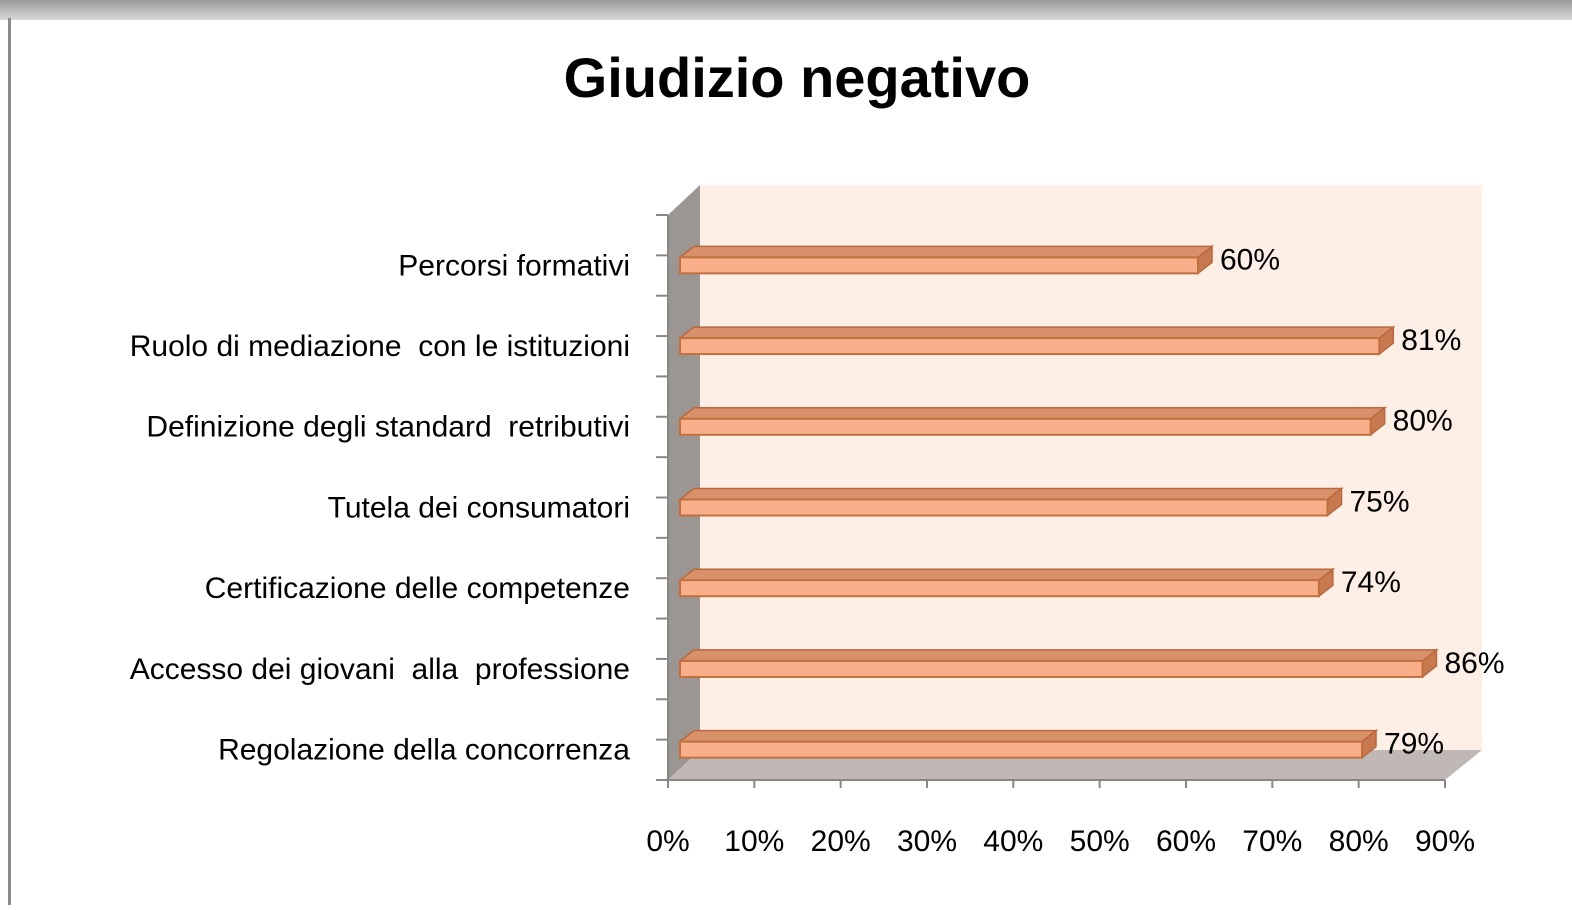 The width and height of the screenshot is (1572, 910). Describe the element at coordinates (417, 588) in the screenshot. I see `y-tick-label: Certificazione delle competenze` at that location.